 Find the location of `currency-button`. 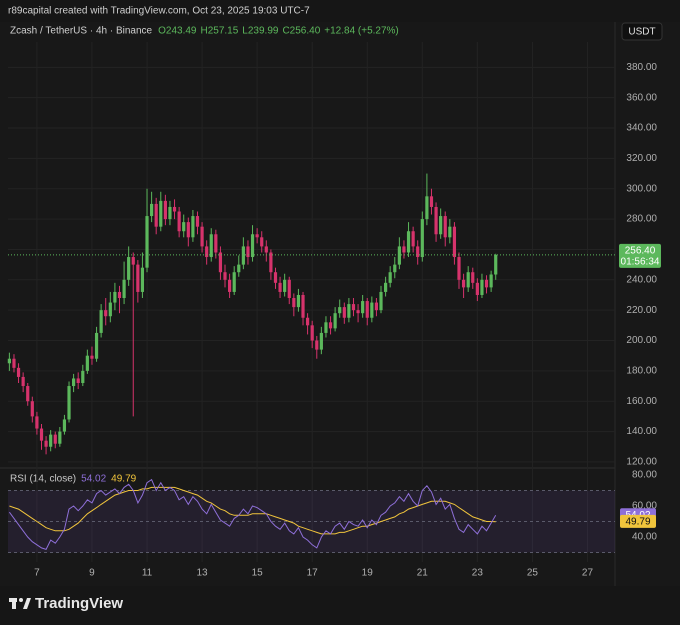

currency-button is located at coordinates (642, 31).